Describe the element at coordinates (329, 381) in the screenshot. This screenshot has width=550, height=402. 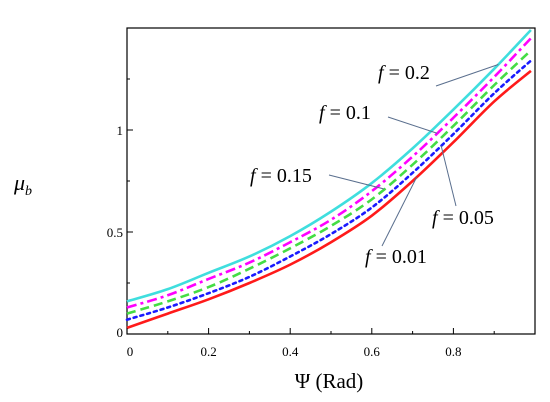
I see `x-axis-label: Ψ (Rad)` at that location.